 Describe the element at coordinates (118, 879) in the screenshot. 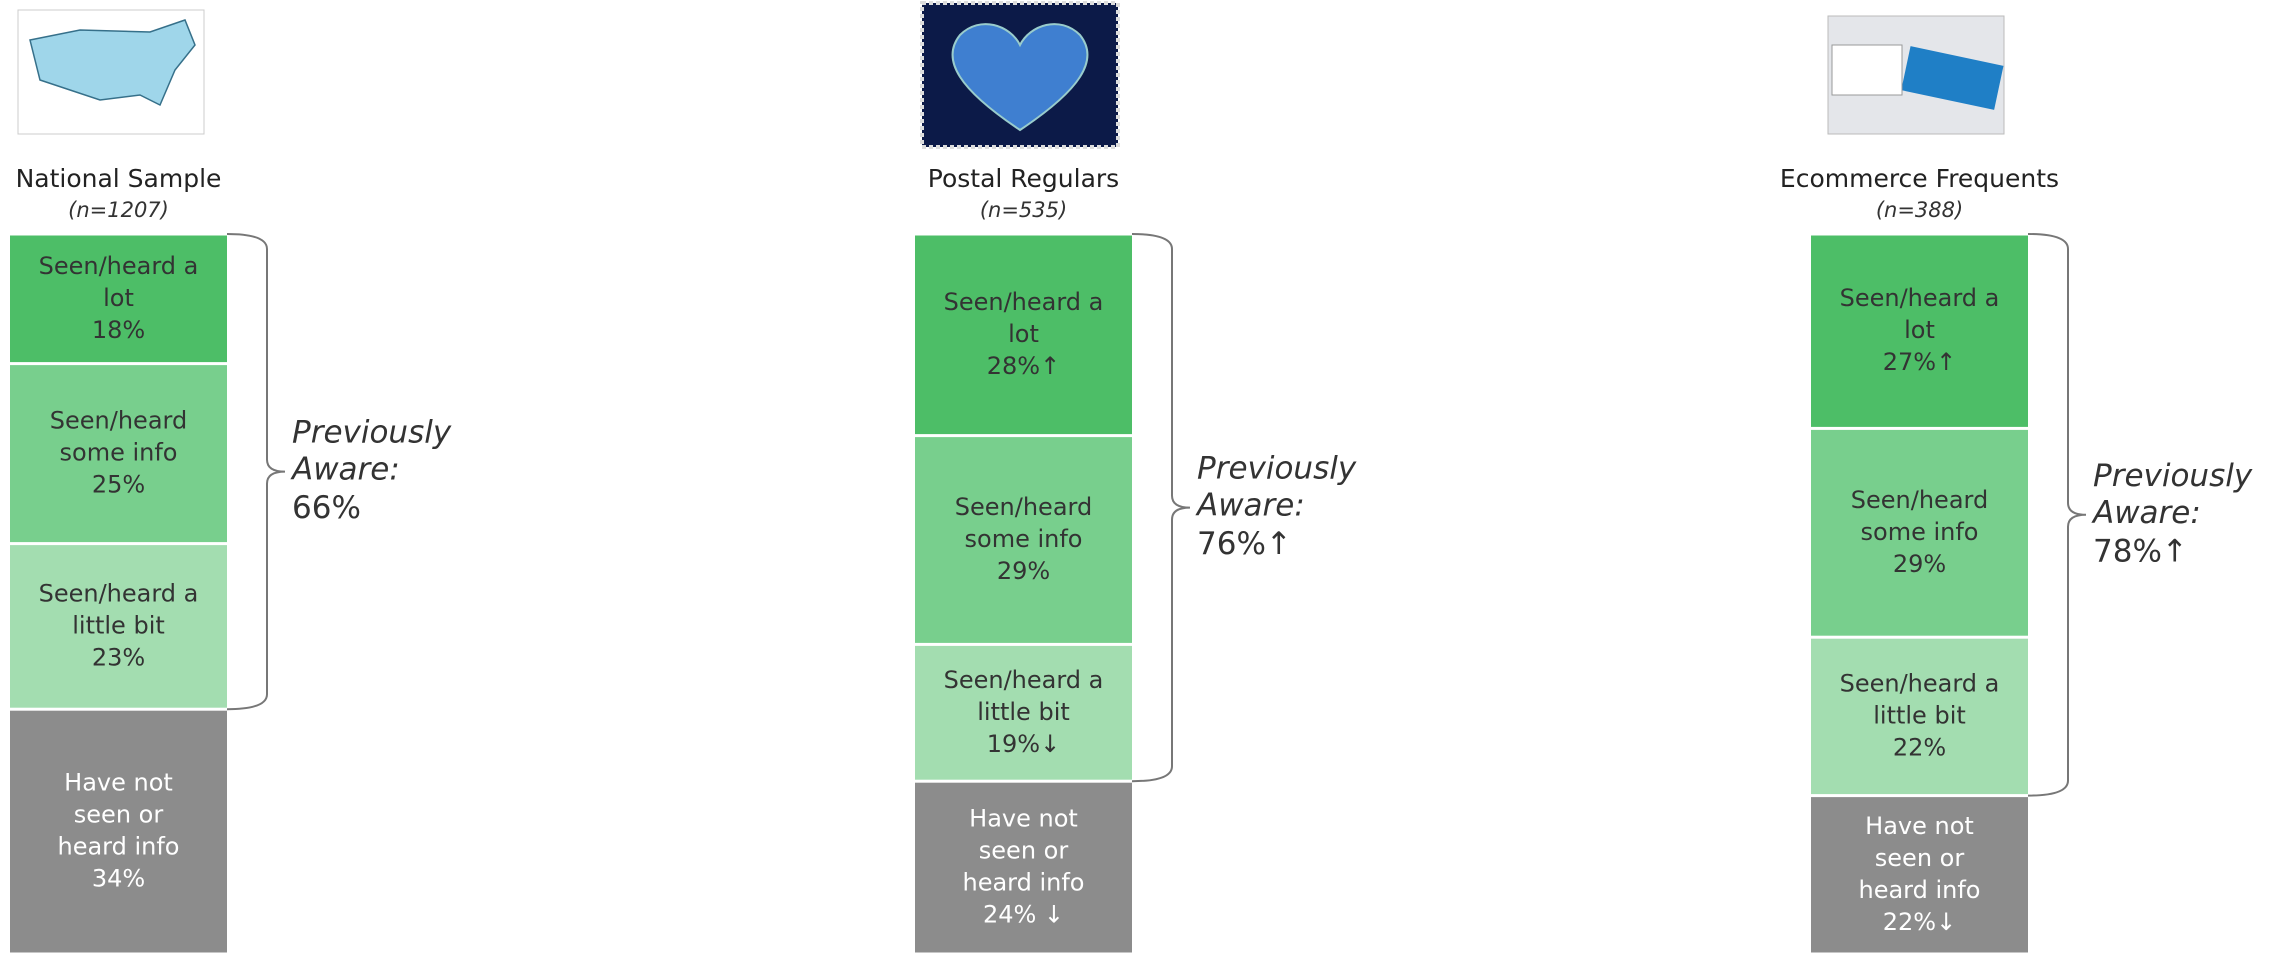

I see `value-label: 34%` at that location.